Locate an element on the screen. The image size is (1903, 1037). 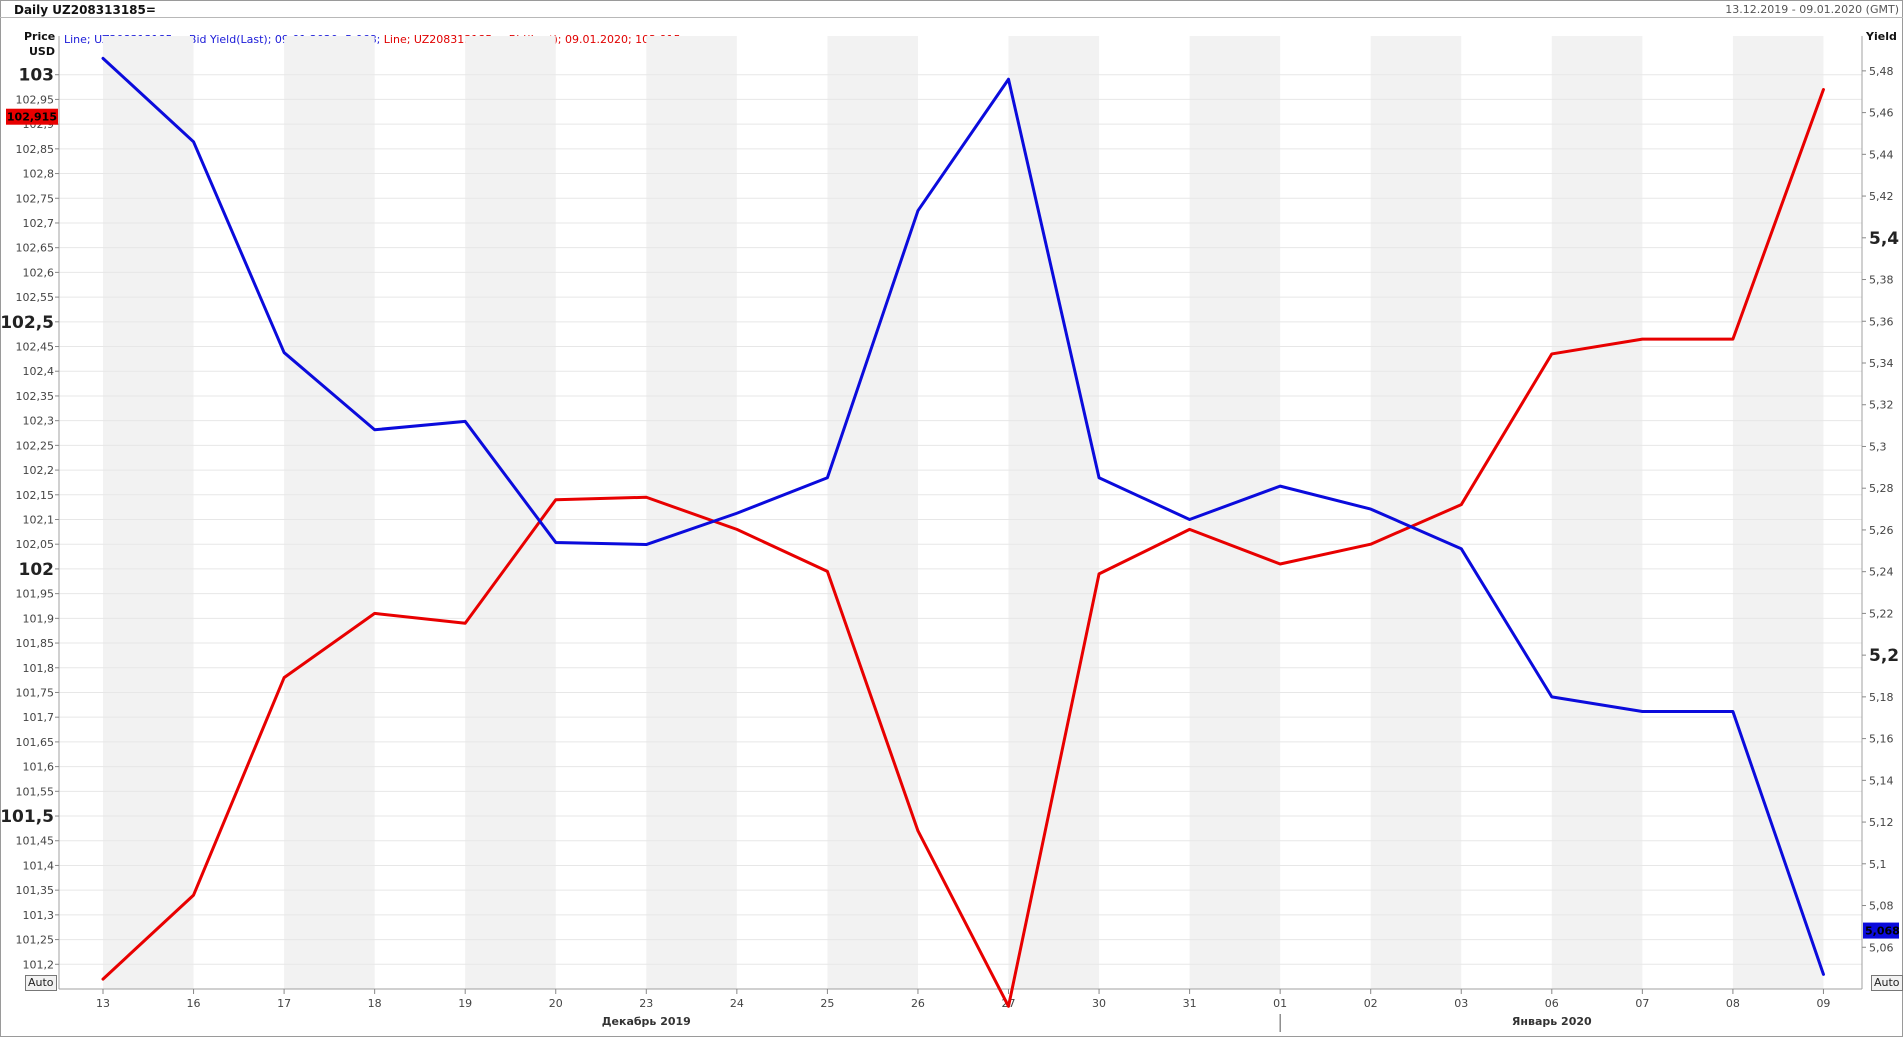
left-tick-label: 102,85 is located at coordinates (35, 149).